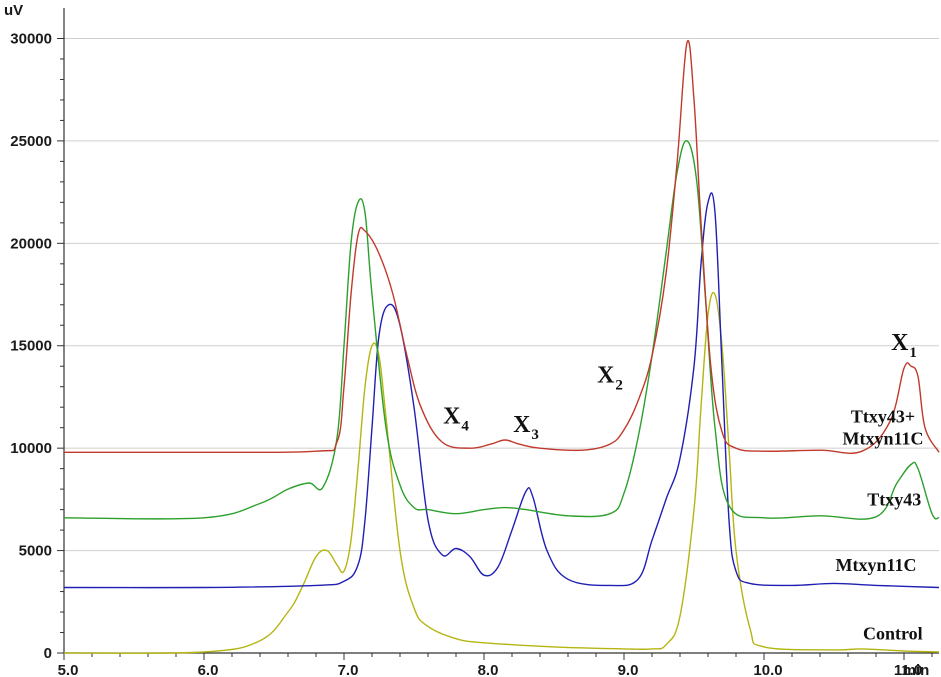  I want to click on x-tick-label: 6.0, so click(208, 669).